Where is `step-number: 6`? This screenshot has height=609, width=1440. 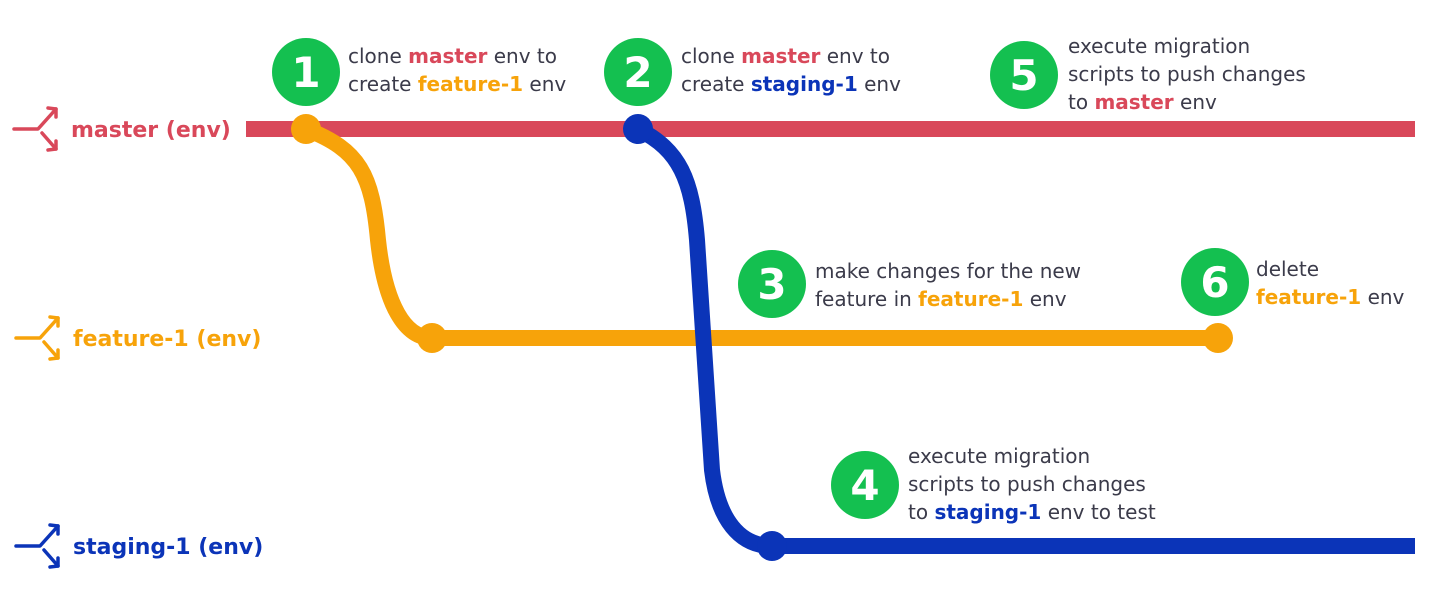 step-number: 6 is located at coordinates (1214, 282).